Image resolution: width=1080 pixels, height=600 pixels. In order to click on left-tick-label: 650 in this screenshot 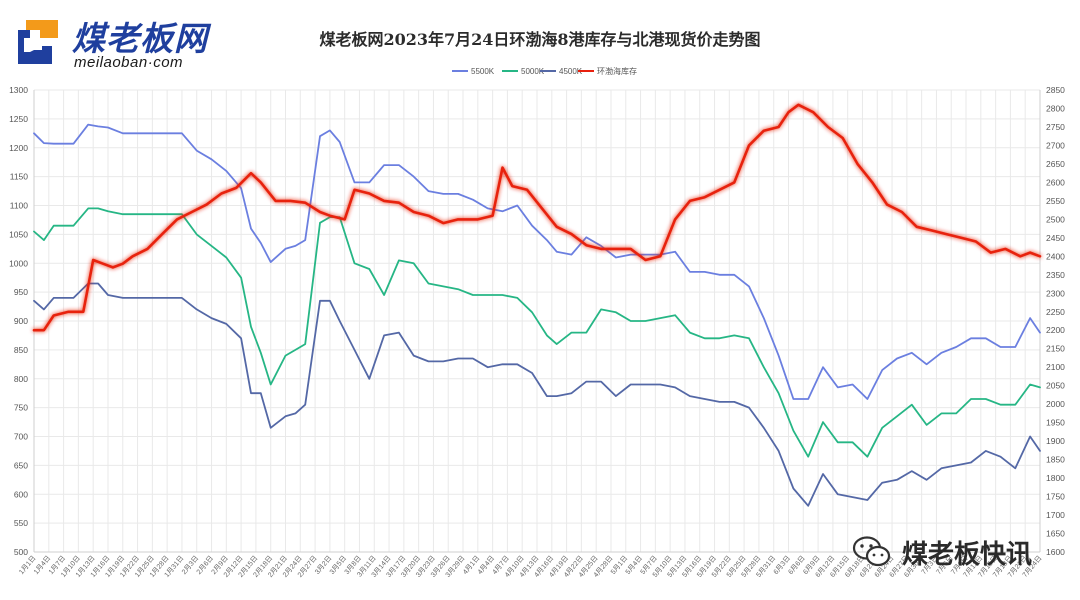, I will do `click(21, 465)`.